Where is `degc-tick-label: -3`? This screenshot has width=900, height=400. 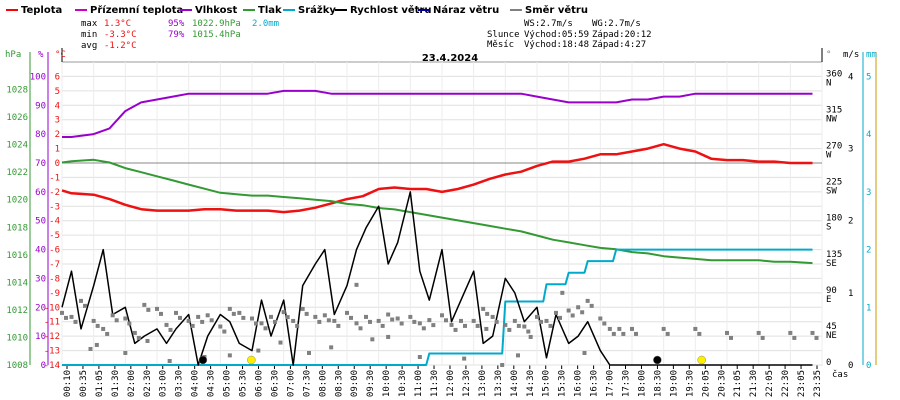 degc-tick-label: -3 is located at coordinates (54, 207).